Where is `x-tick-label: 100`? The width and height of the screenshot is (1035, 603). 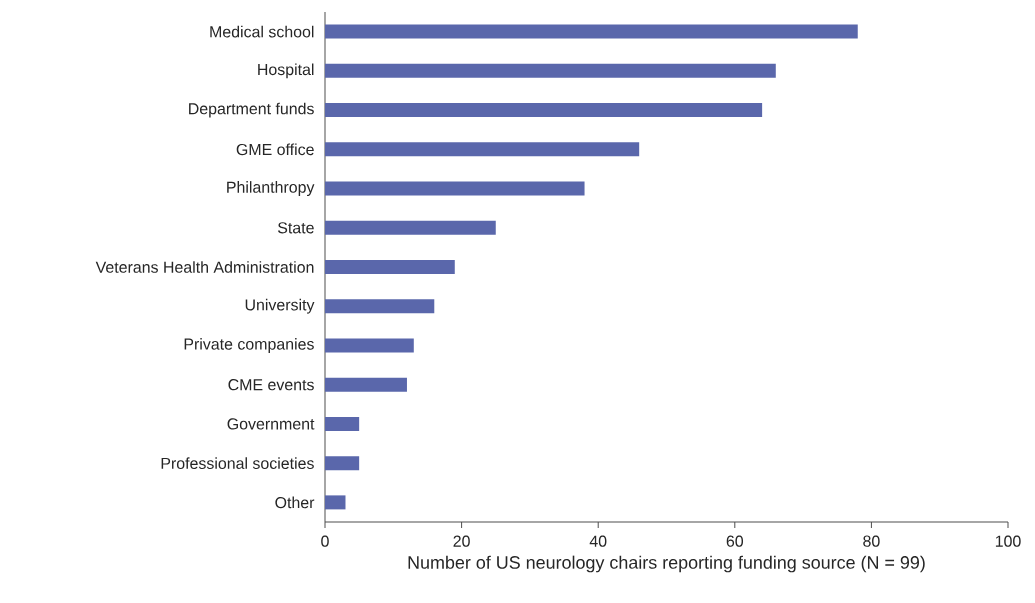 x-tick-label: 100 is located at coordinates (1008, 541).